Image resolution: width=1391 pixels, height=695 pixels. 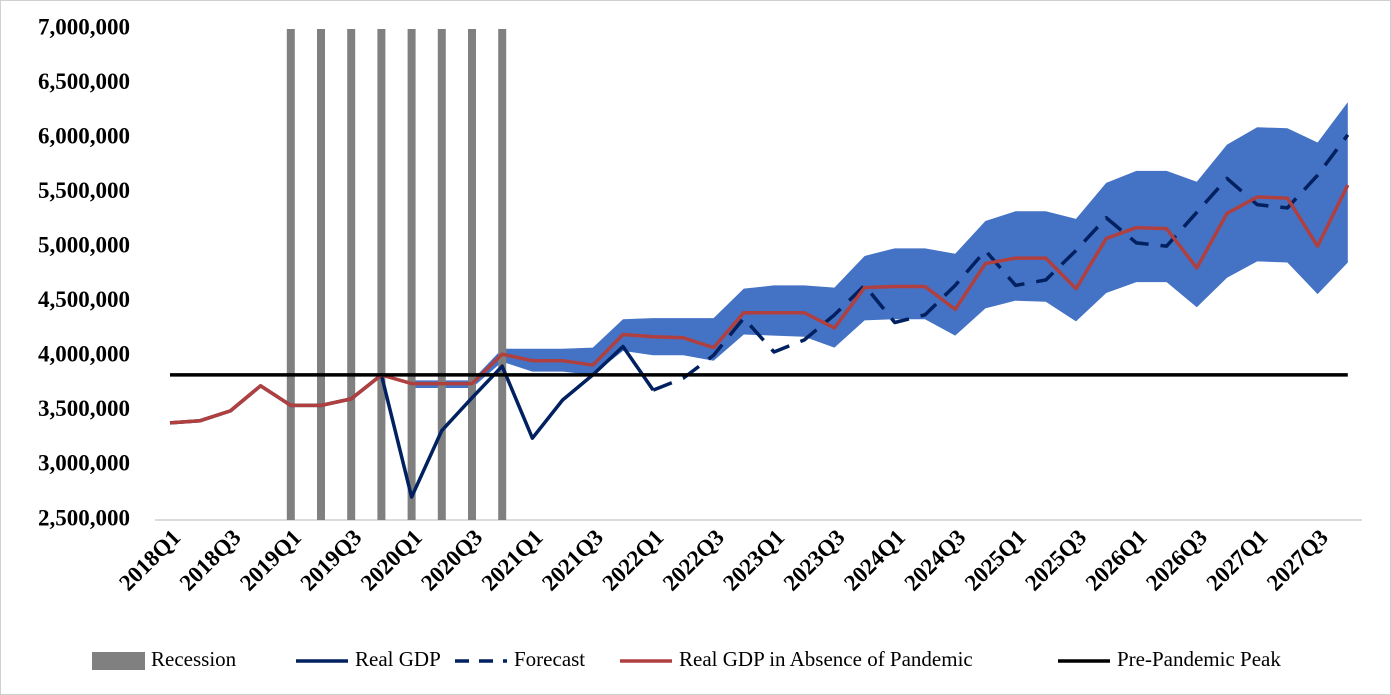 What do you see at coordinates (84, 26) in the screenshot?
I see `y-tick-label: 7,000,000` at bounding box center [84, 26].